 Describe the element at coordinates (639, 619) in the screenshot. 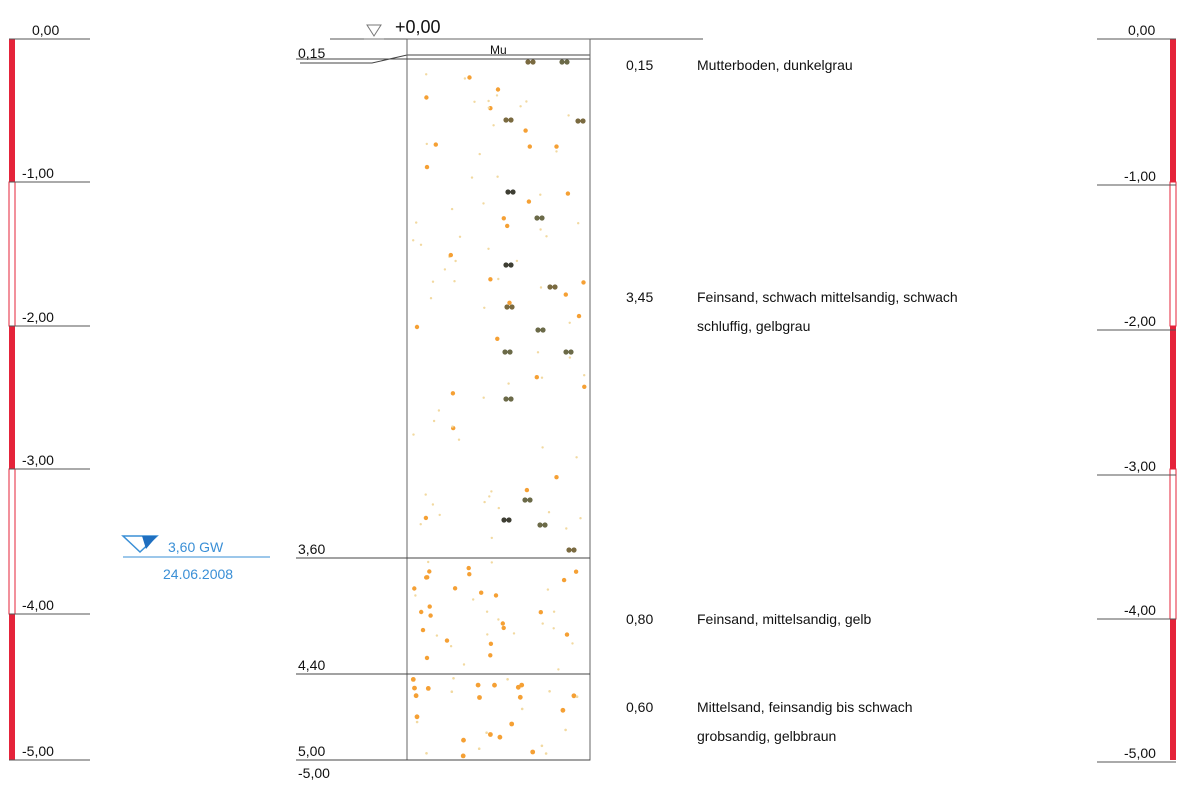

I see `layer-thickness: 0,80` at that location.